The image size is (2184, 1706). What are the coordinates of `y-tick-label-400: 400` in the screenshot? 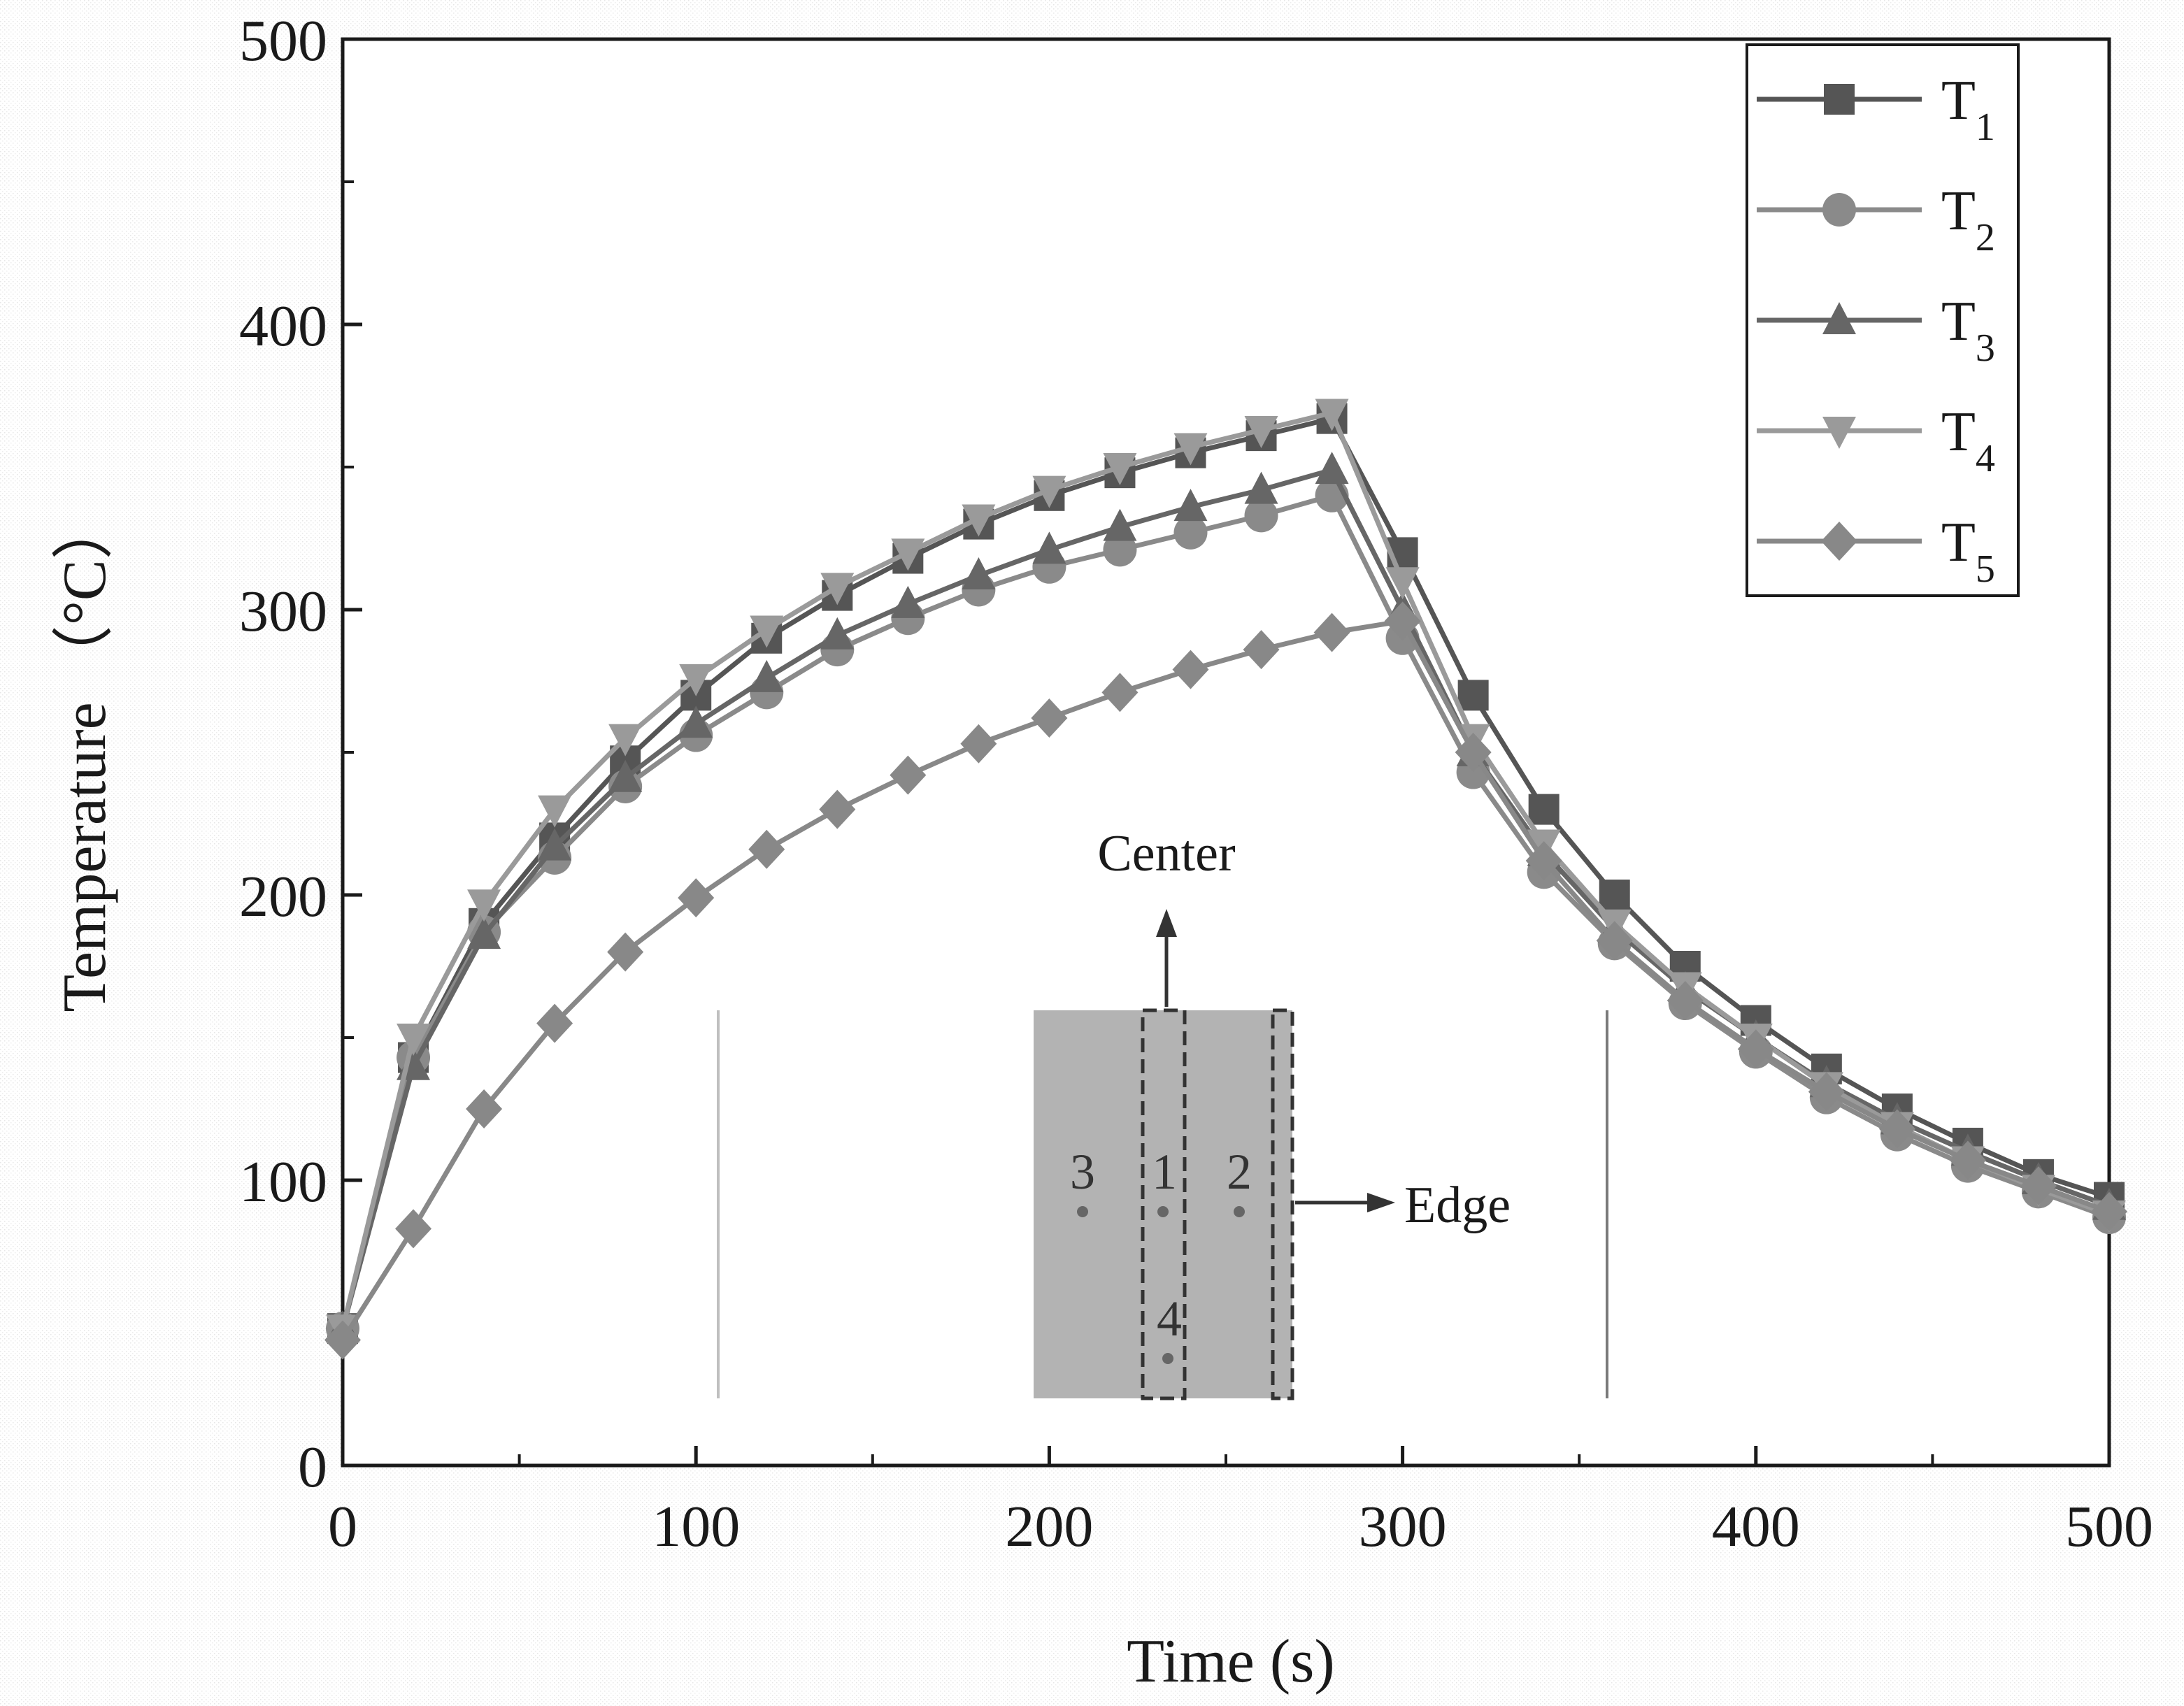 It's located at (283, 326).